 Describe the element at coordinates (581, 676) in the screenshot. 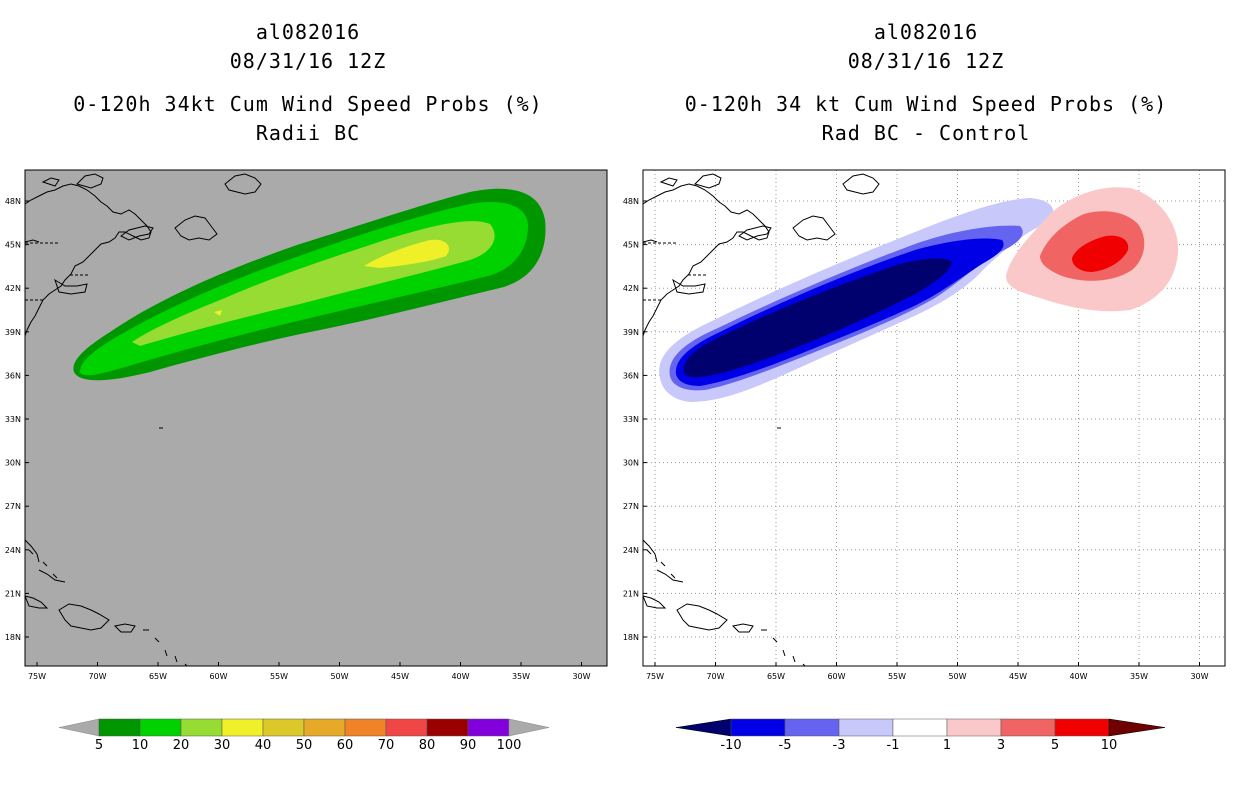

I see `left-lon-label: 30W` at that location.